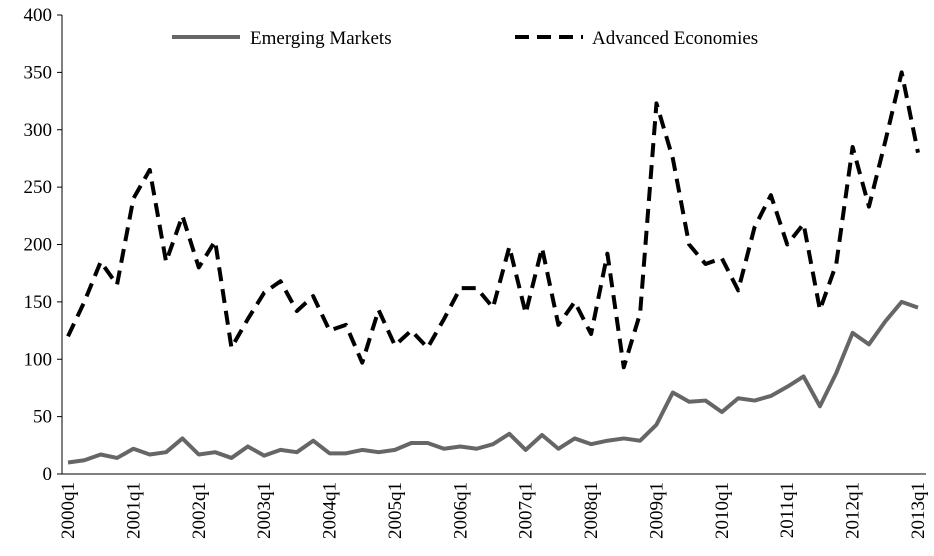  I want to click on y-tick-label: 300, so click(38, 130).